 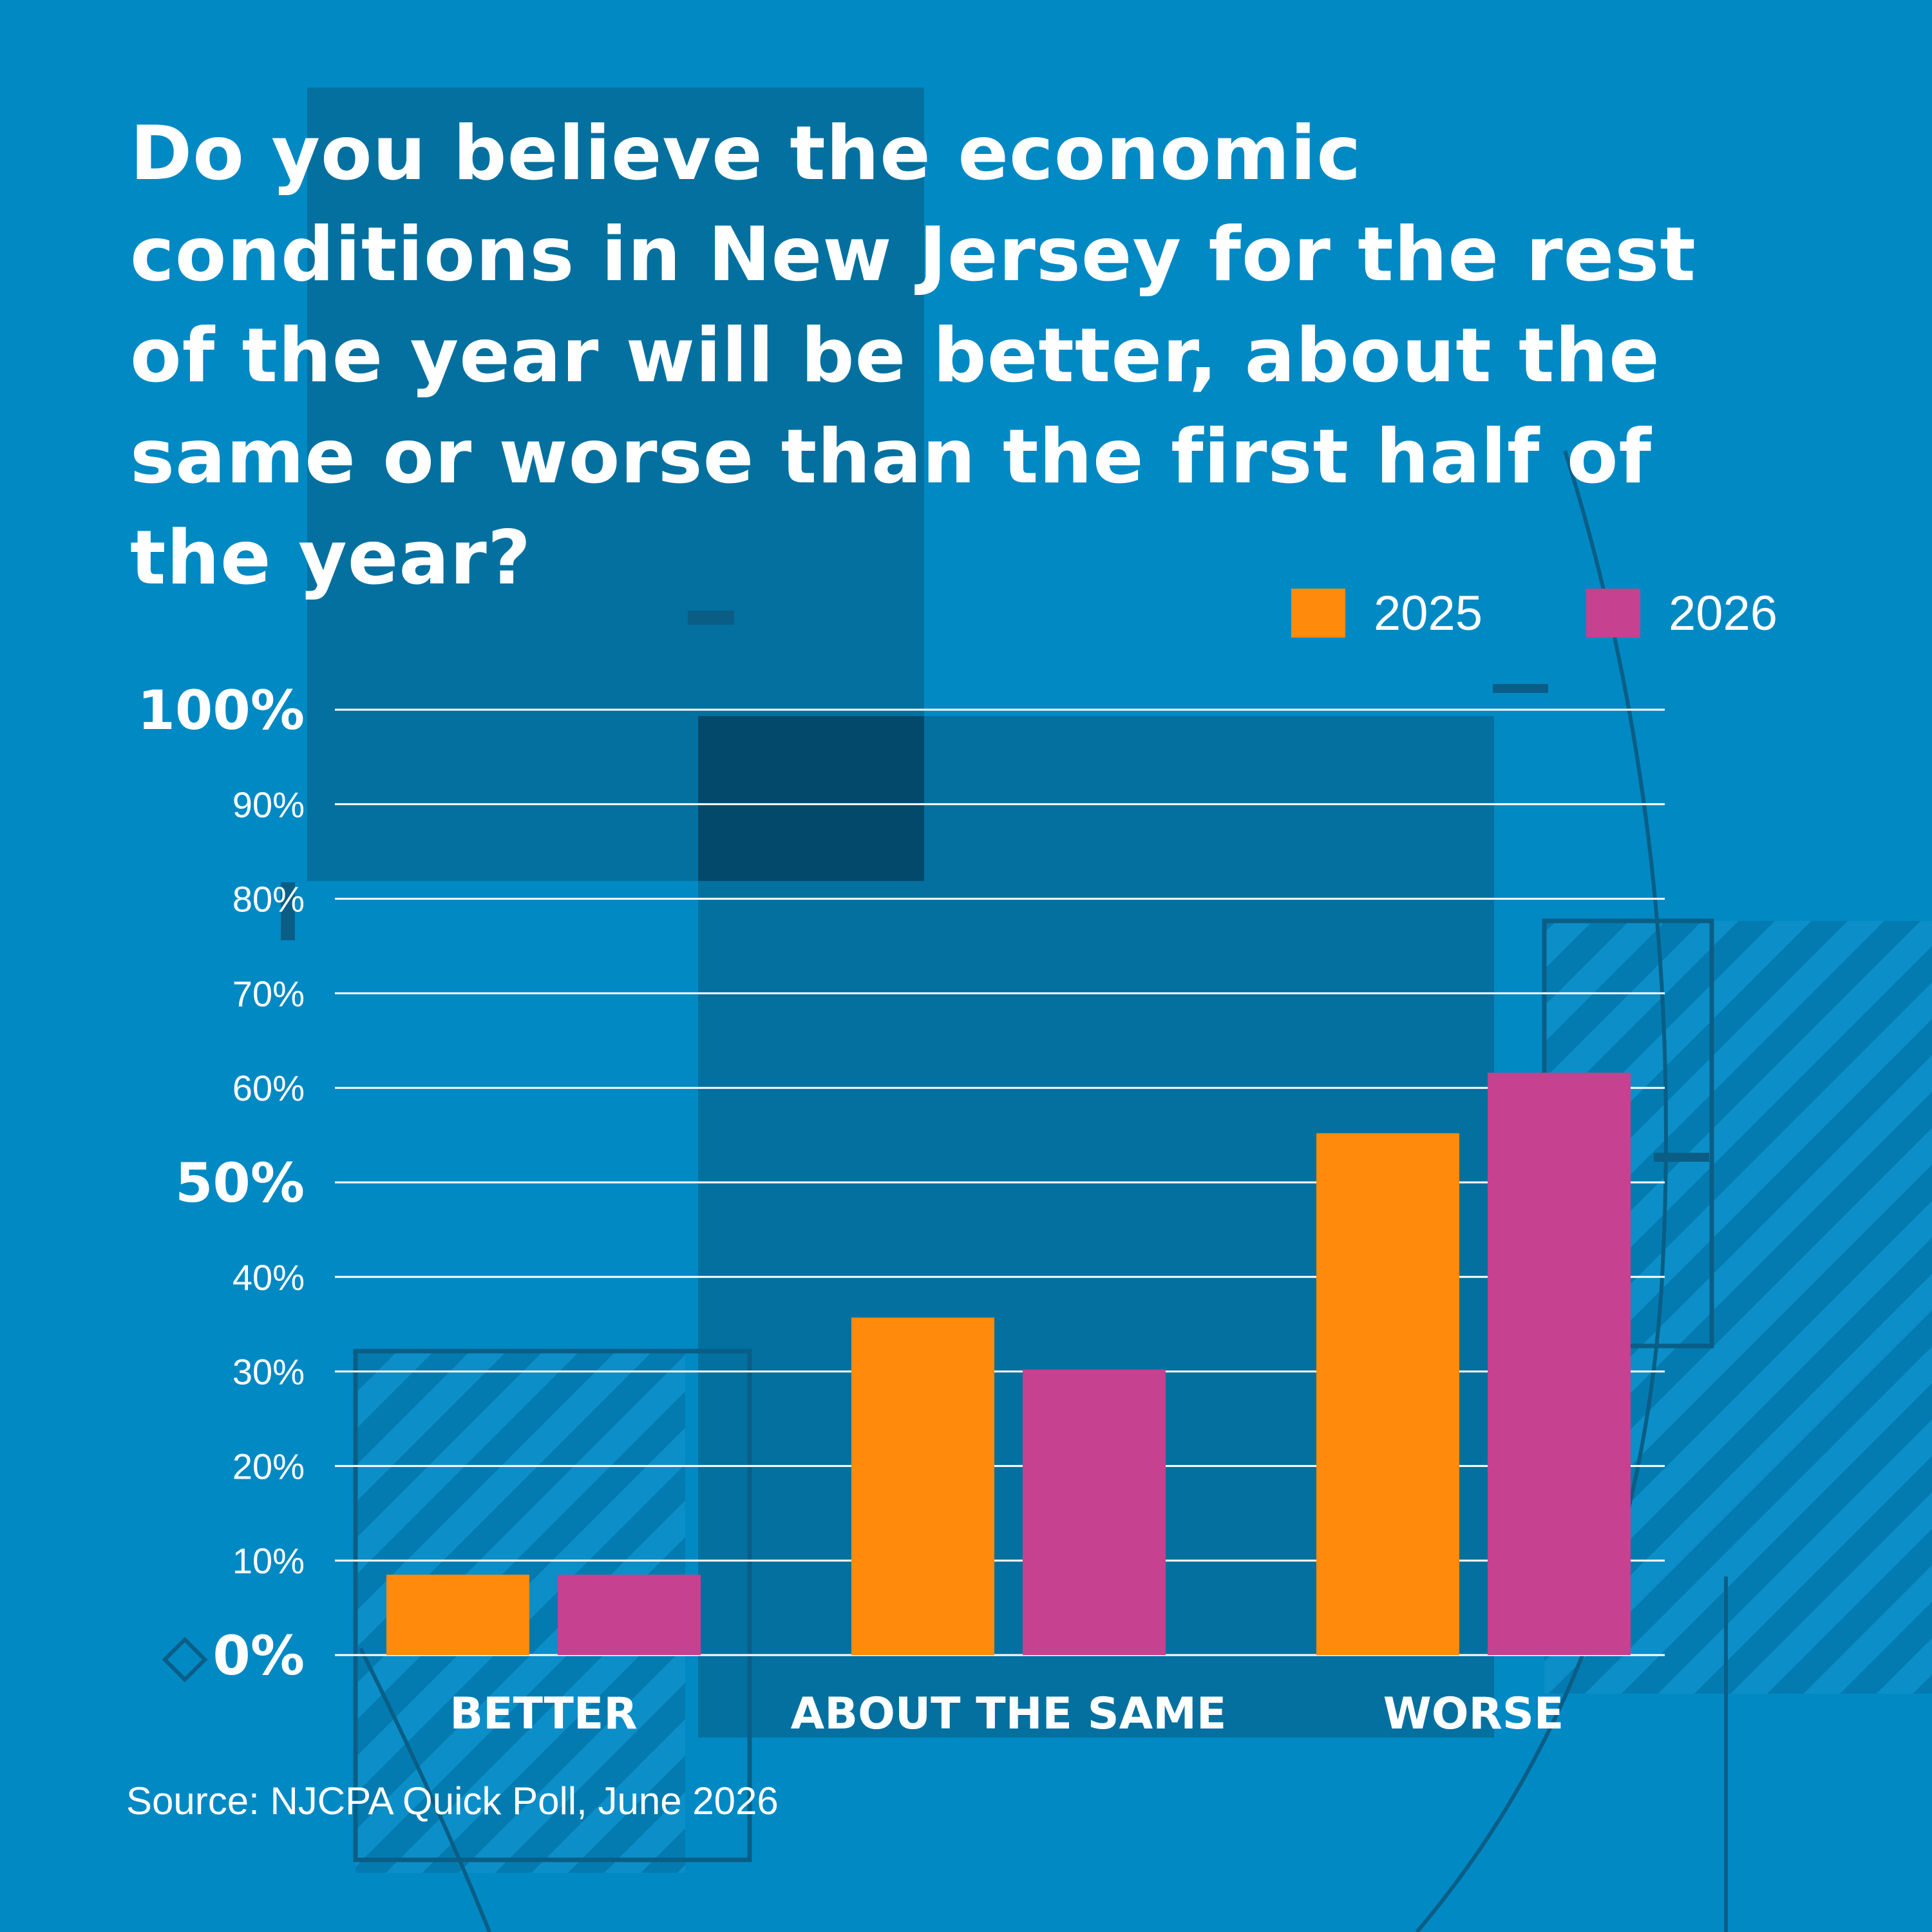 I want to click on arc-line-lower, so click(x=425, y=1789).